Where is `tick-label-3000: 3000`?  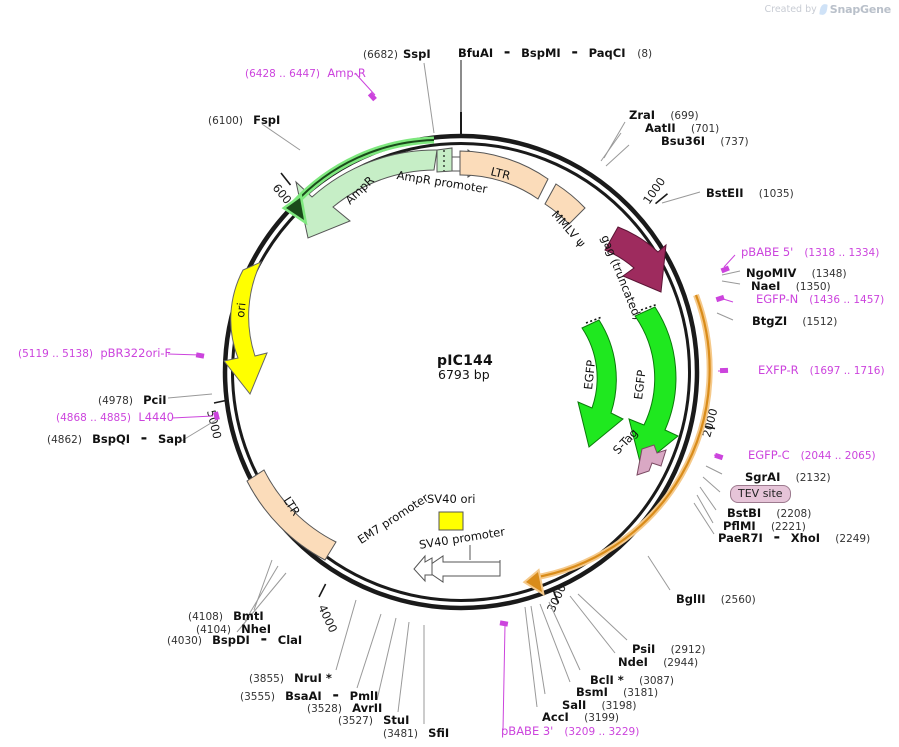
tick-label-3000: 3000 is located at coordinates (556, 598).